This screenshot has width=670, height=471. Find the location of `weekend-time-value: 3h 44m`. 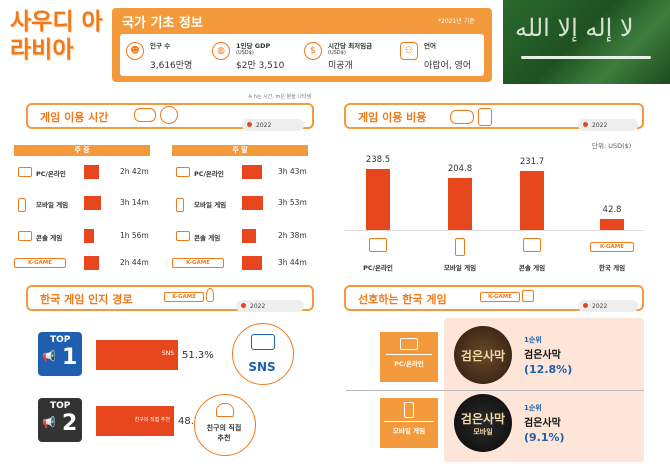

weekend-time-value: 3h 44m is located at coordinates (292, 262).